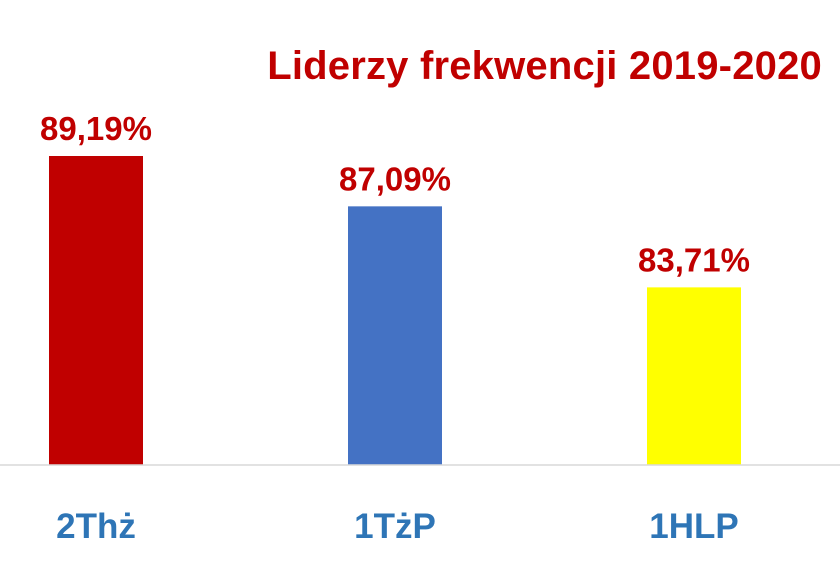  I want to click on data-label-1: 89,19%, so click(96, 128).